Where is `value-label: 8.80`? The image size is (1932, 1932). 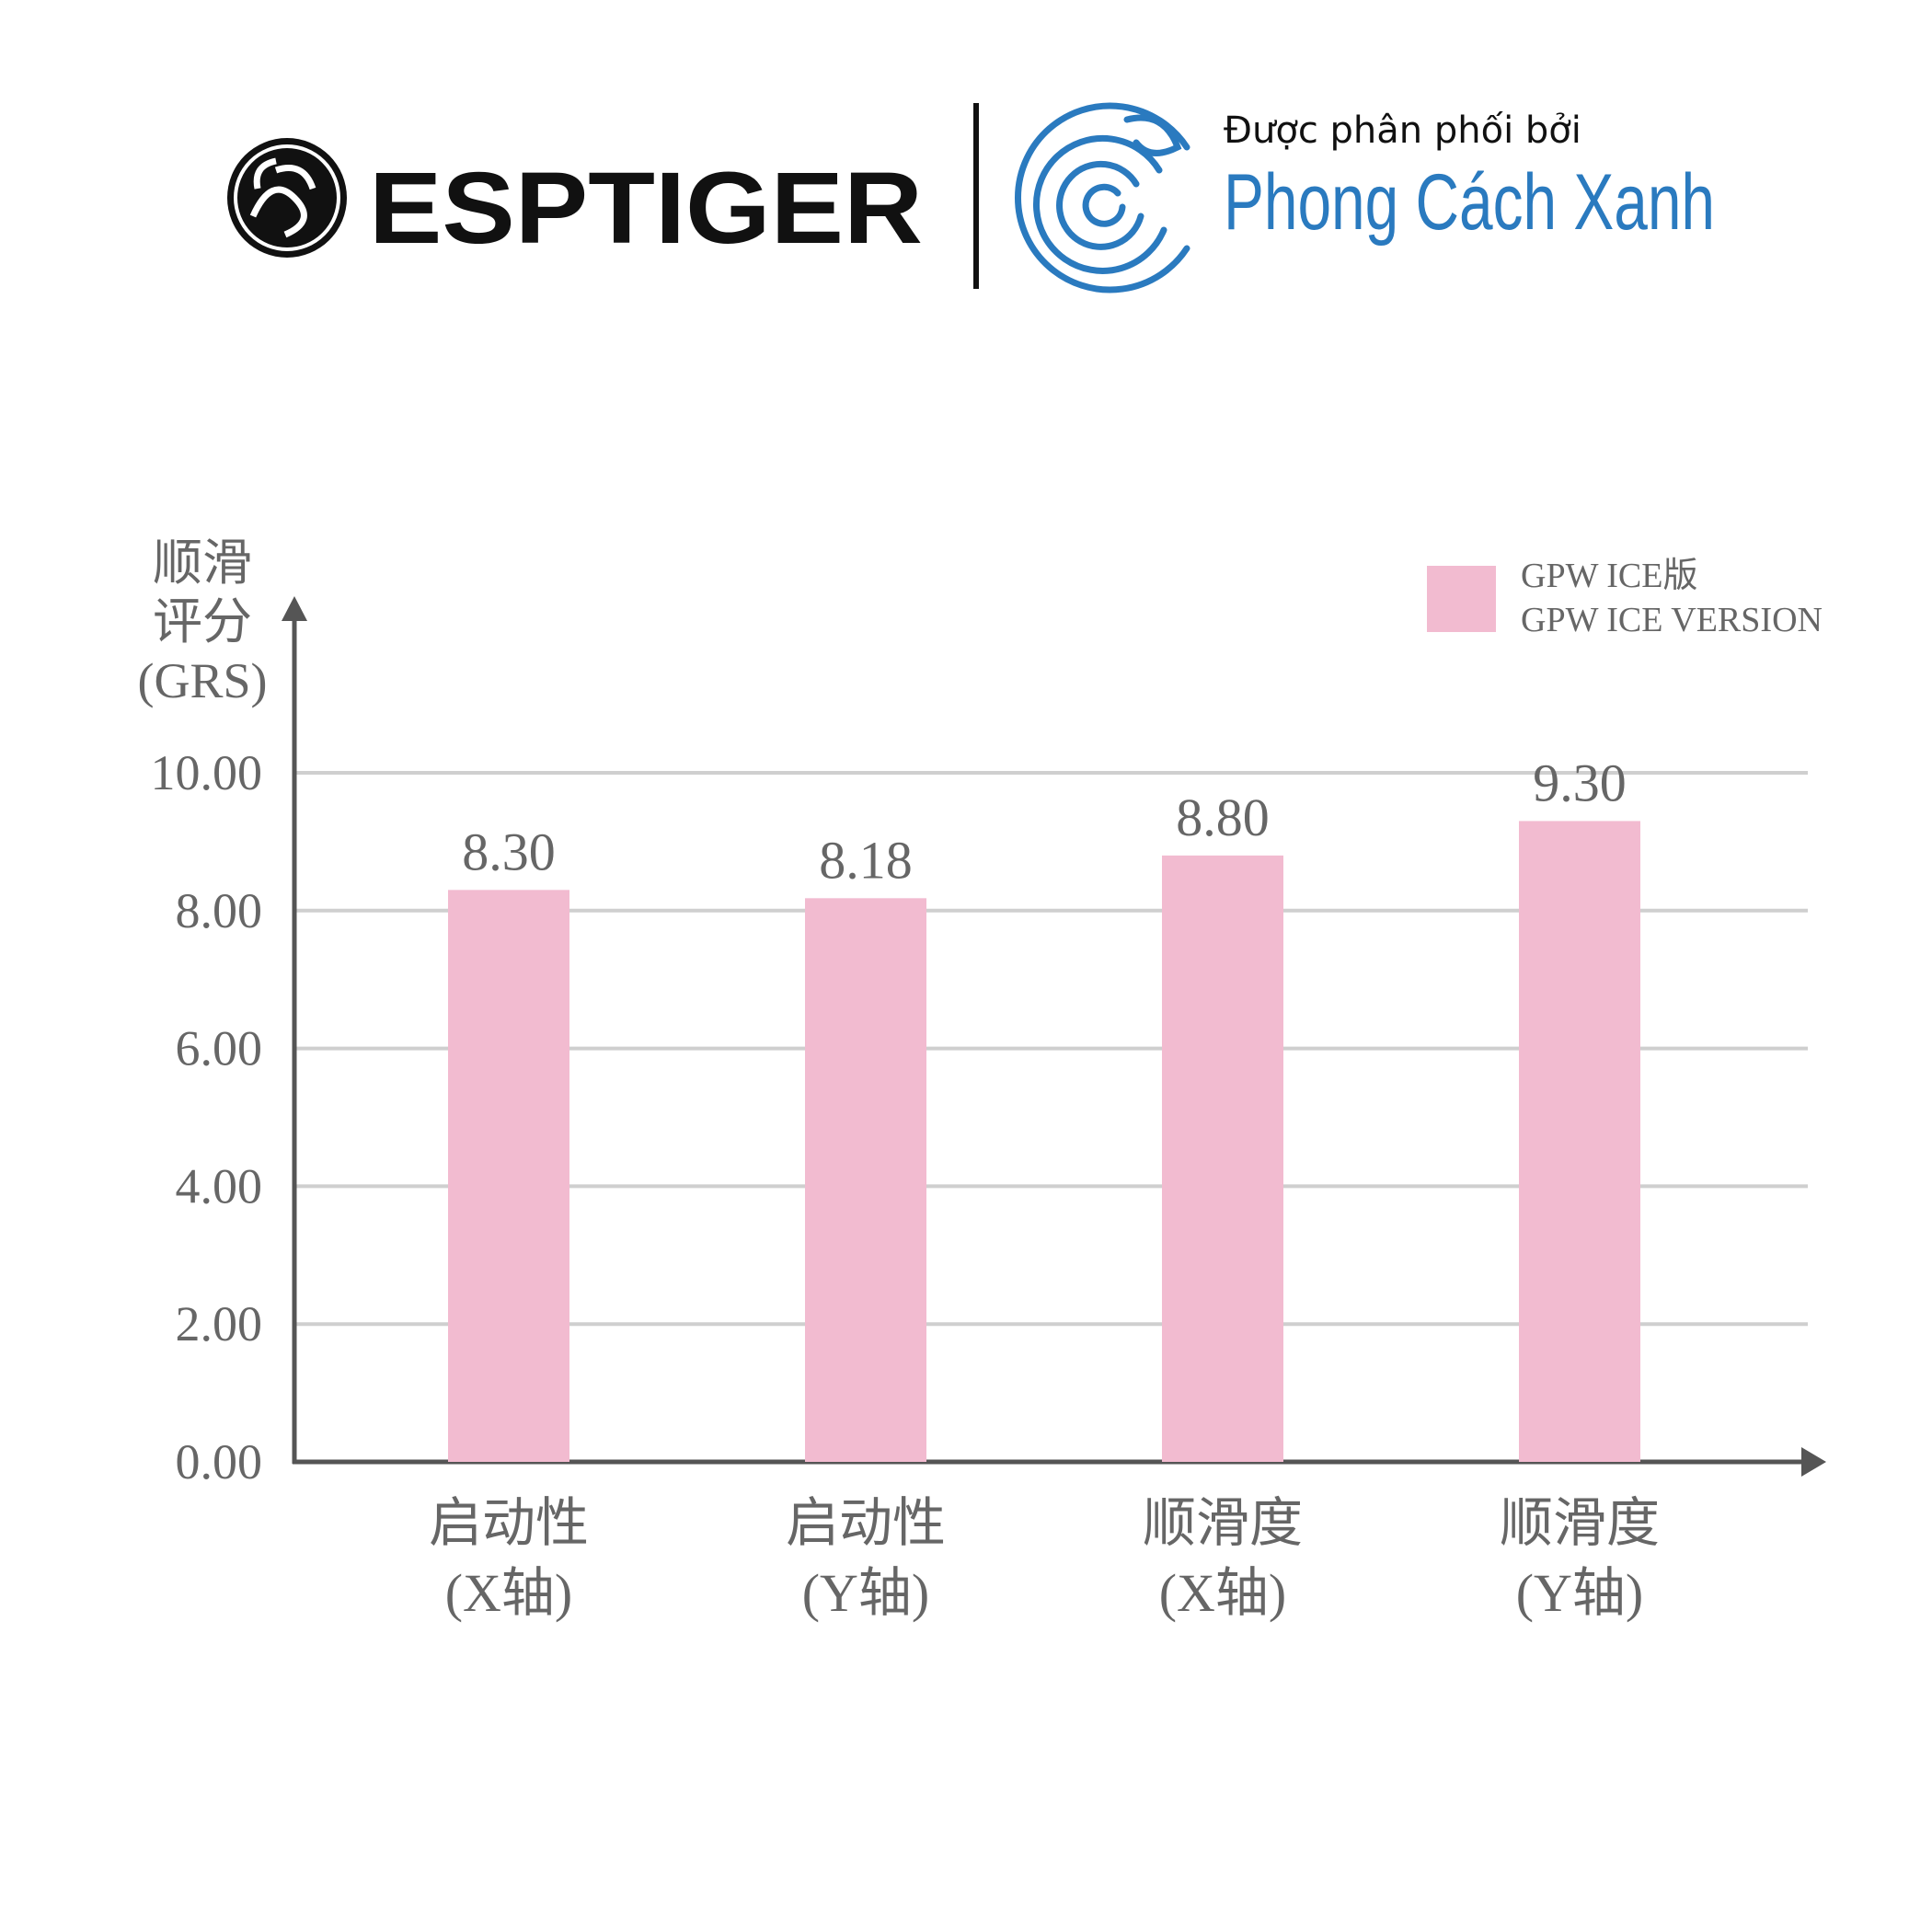 value-label: 8.80 is located at coordinates (1223, 817).